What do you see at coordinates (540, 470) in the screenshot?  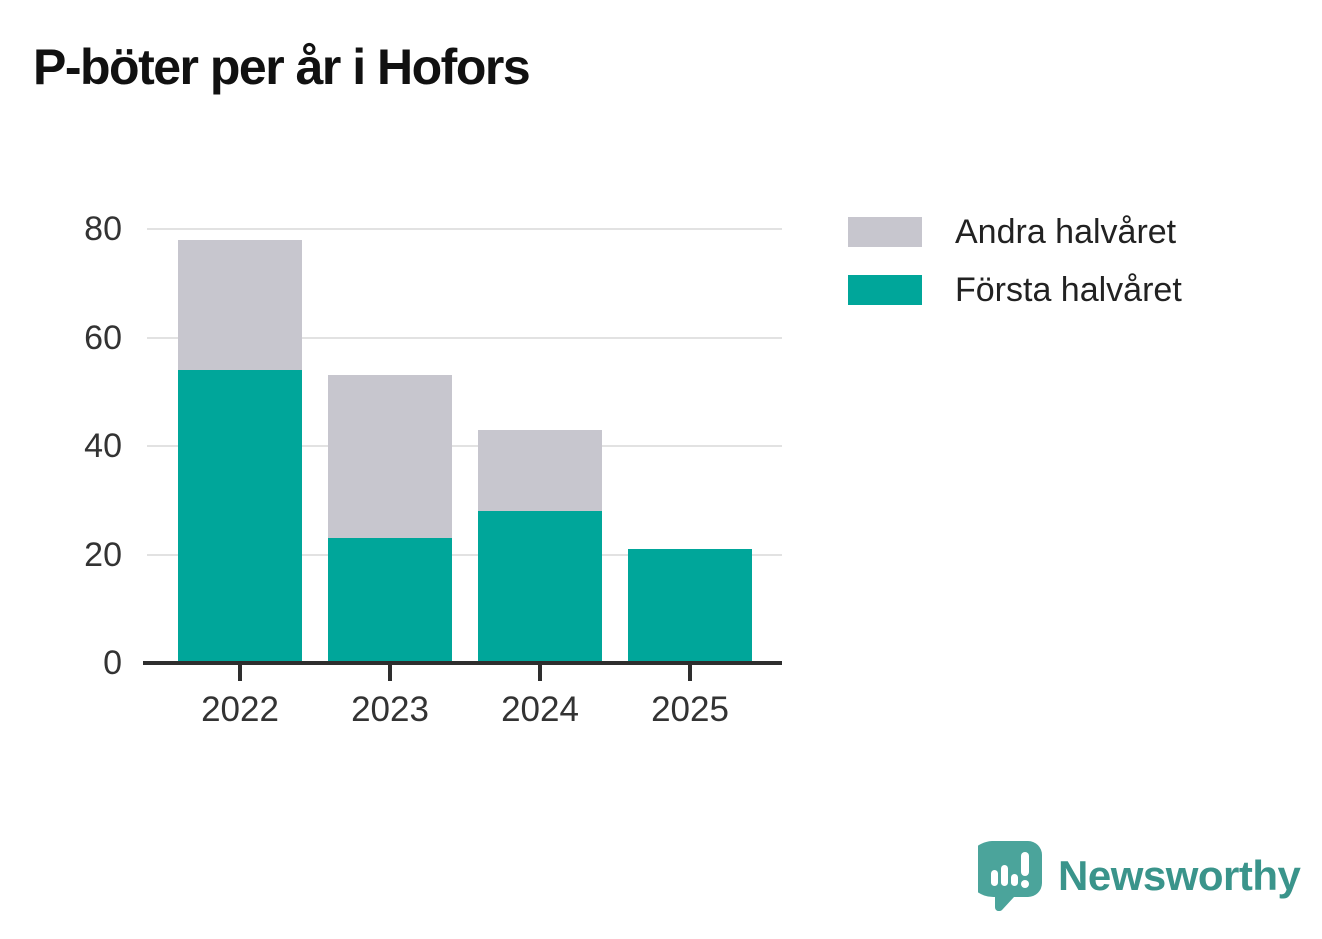 I see `bar-2024-andra-halv-ret` at bounding box center [540, 470].